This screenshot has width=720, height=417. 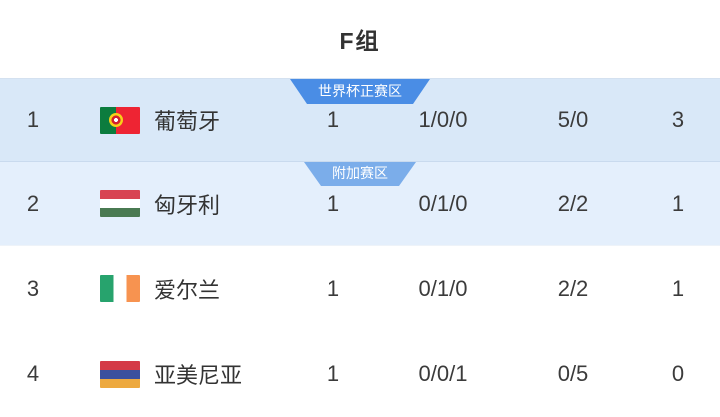 What do you see at coordinates (33, 373) in the screenshot?
I see `rank-cell: 4` at bounding box center [33, 373].